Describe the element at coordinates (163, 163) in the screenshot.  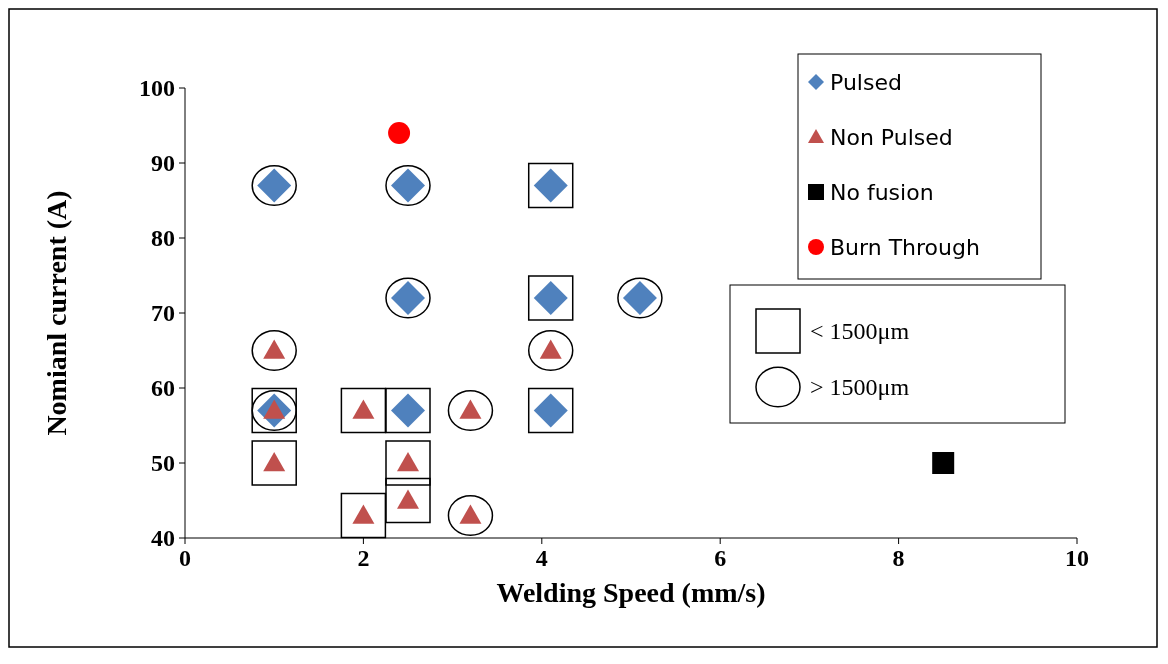
I see `y-tick-label: 90` at that location.